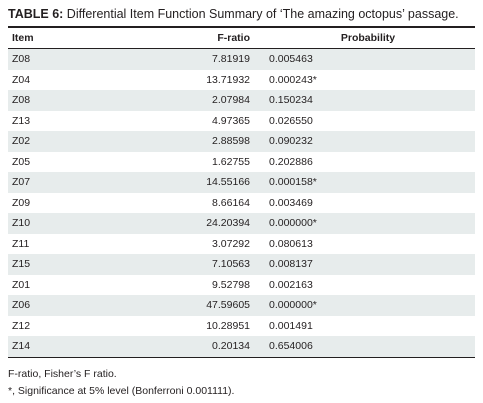 The width and height of the screenshot is (483, 403). What do you see at coordinates (209, 243) in the screenshot?
I see `cell-f-ratio: 3.07292` at bounding box center [209, 243].